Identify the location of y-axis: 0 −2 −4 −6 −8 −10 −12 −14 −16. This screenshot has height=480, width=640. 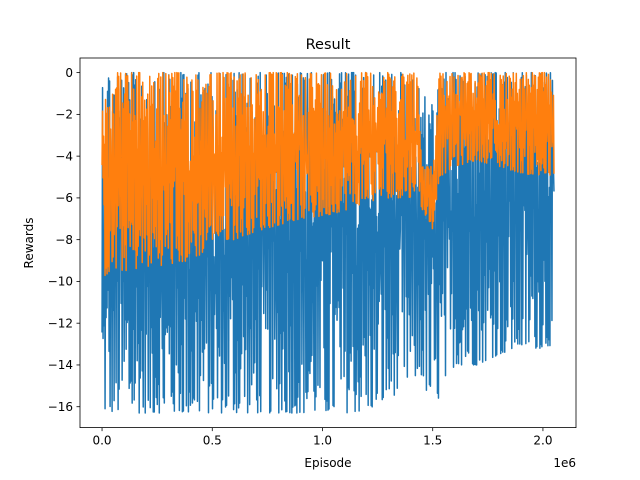
(64, 240).